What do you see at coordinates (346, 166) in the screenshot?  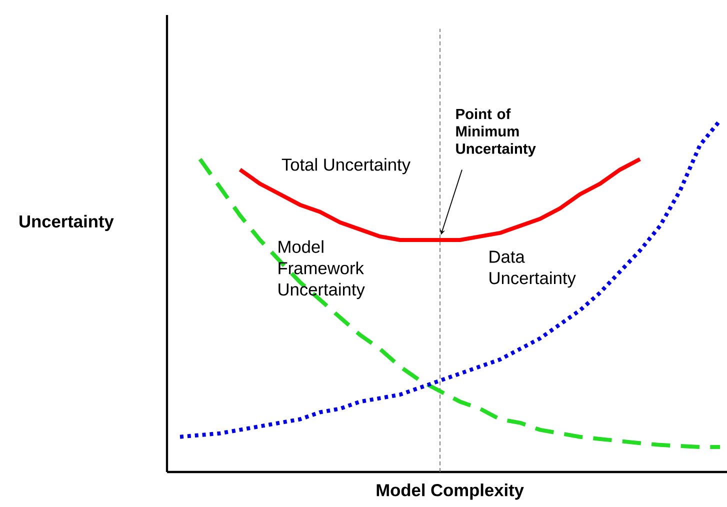 I see `series-label: Total Uncertainty` at bounding box center [346, 166].